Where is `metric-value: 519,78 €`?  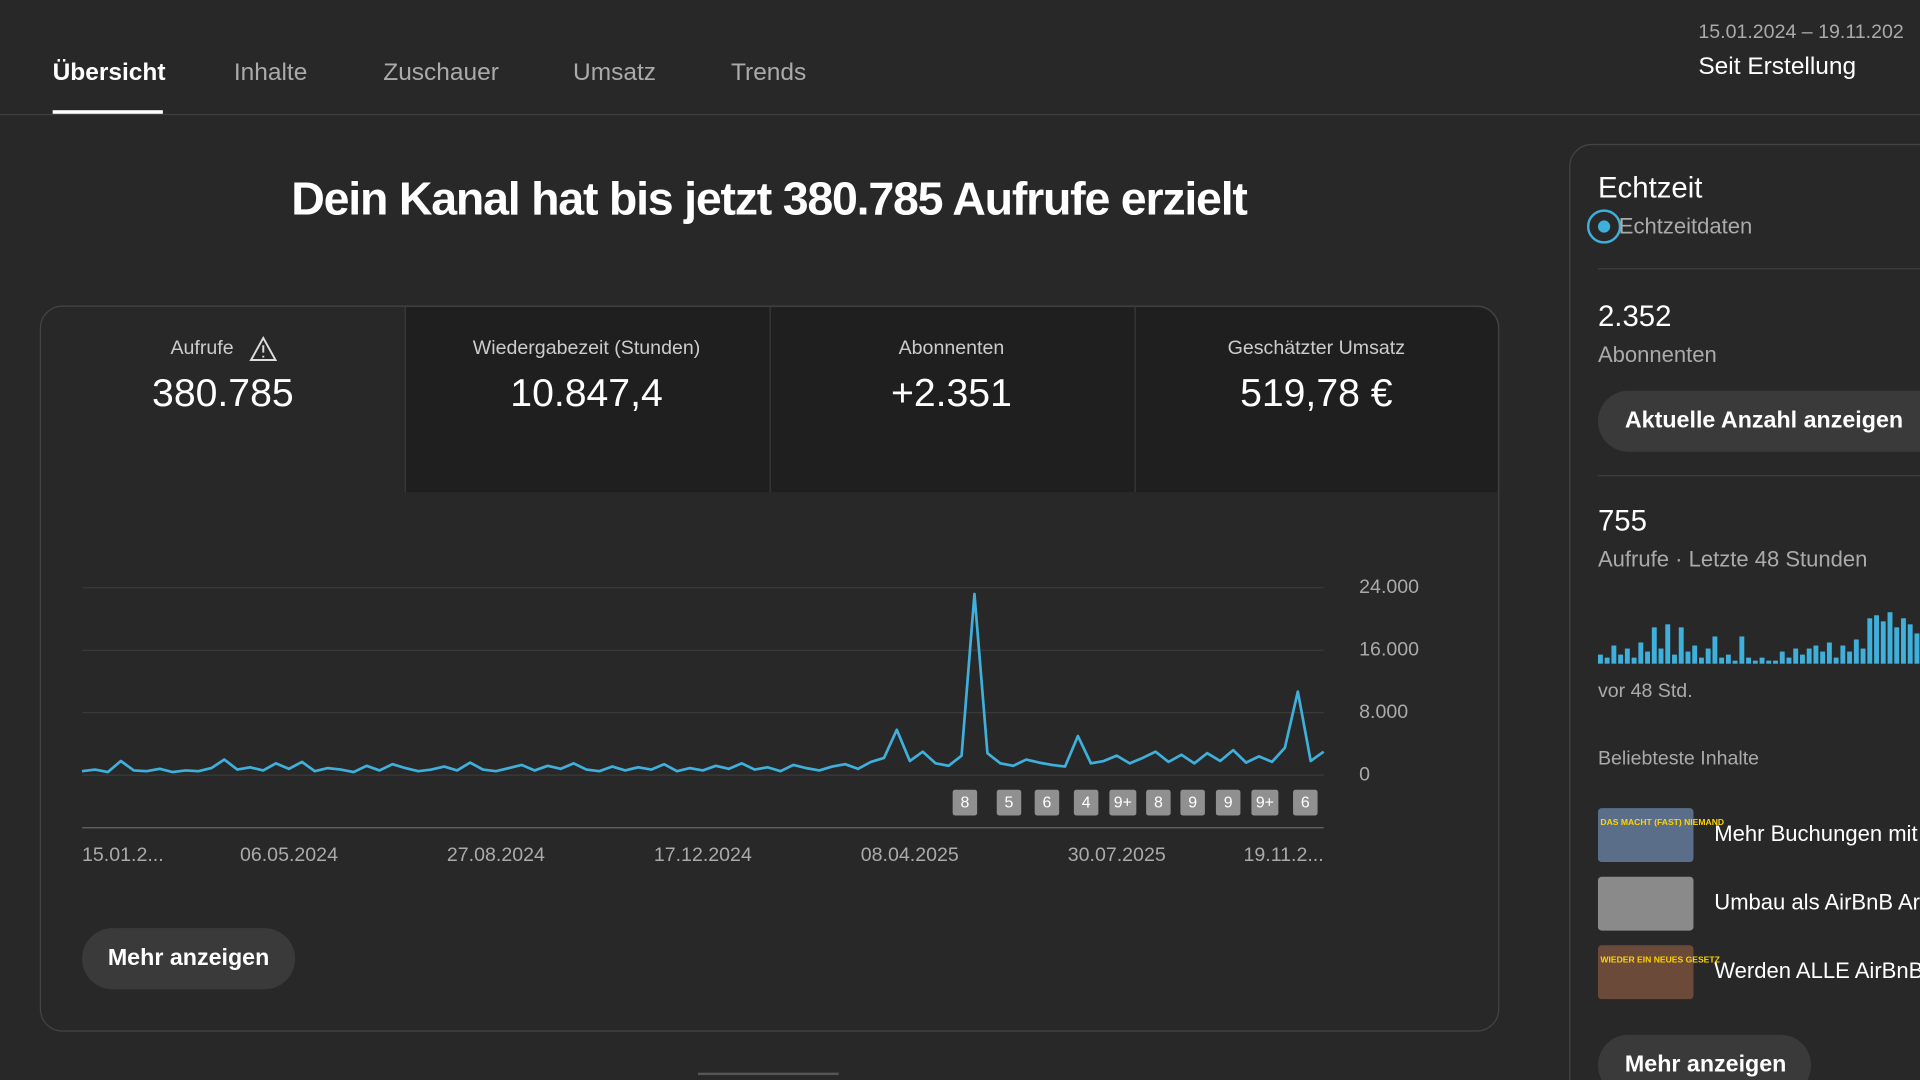
metric-value: 519,78 € is located at coordinates (1316, 393).